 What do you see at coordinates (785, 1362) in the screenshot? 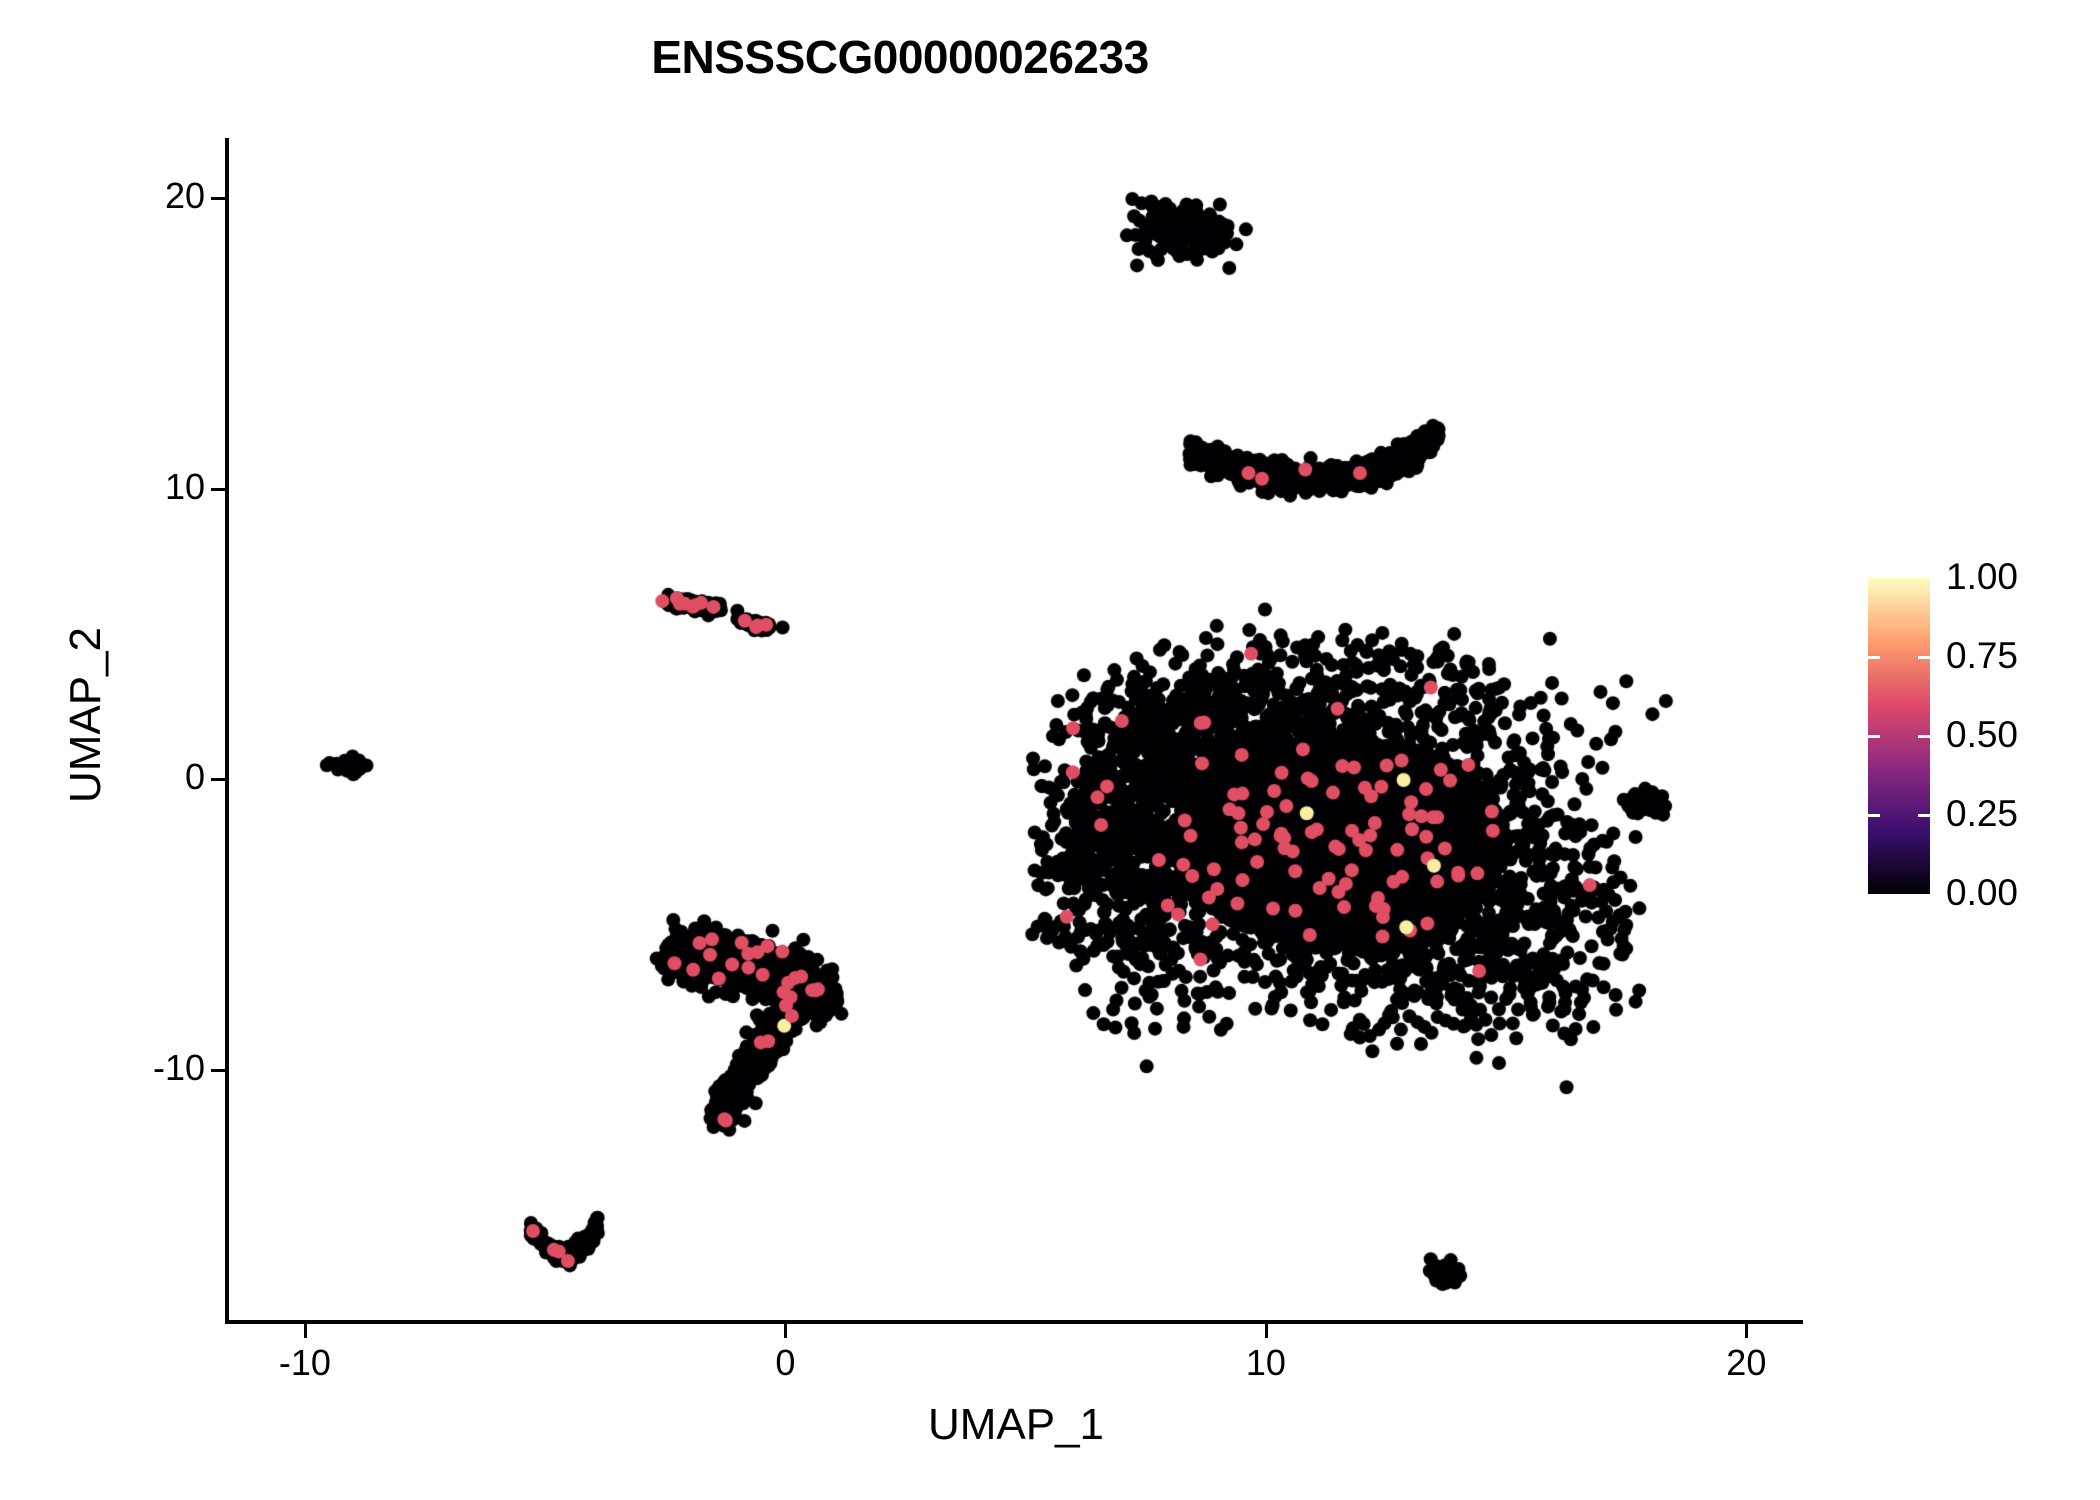
I see `x-tick-label: 0` at bounding box center [785, 1362].